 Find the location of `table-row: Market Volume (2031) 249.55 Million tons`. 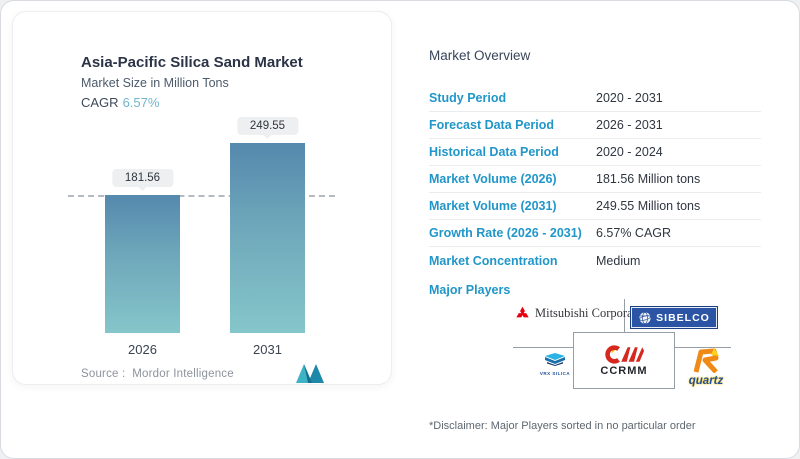

table-row: Market Volume (2031) 249.55 Million tons is located at coordinates (595, 206).